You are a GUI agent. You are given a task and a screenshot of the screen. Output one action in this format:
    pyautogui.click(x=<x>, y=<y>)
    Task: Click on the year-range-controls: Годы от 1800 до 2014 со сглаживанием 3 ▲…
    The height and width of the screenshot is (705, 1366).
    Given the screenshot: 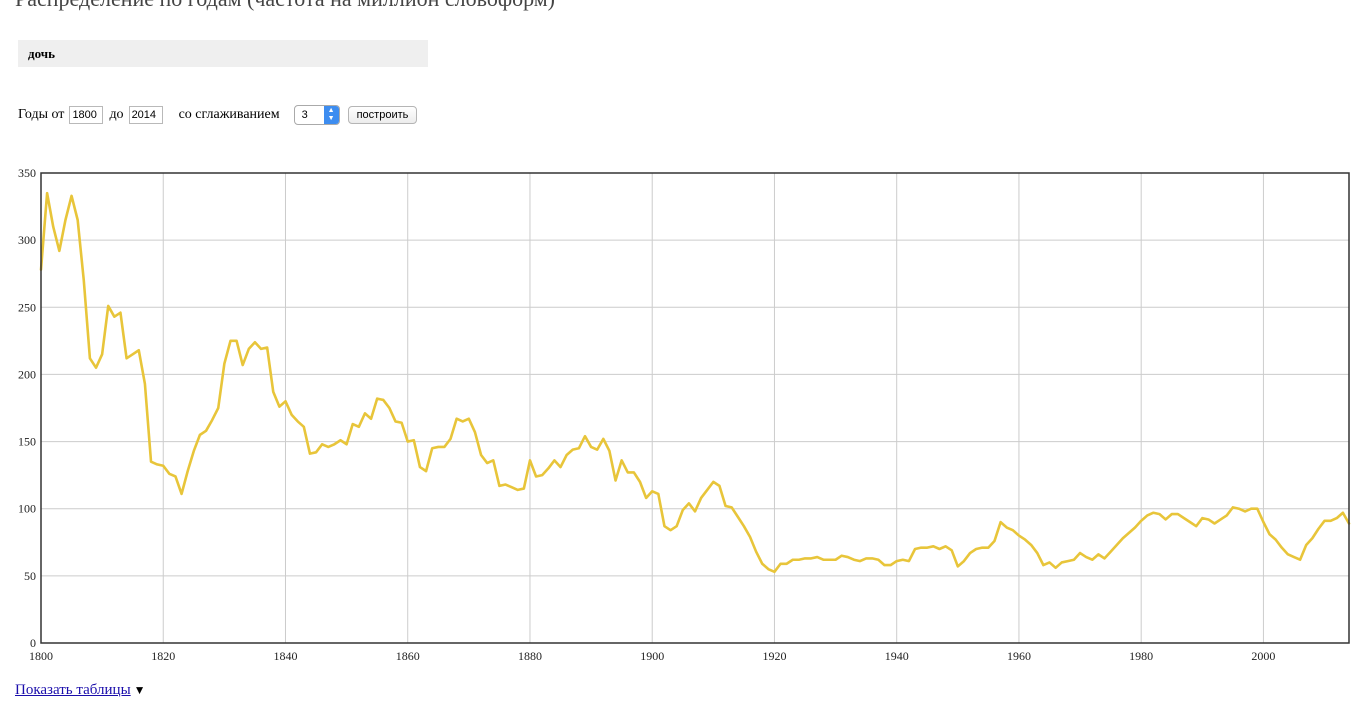 What is the action you would take?
    pyautogui.click(x=218, y=115)
    